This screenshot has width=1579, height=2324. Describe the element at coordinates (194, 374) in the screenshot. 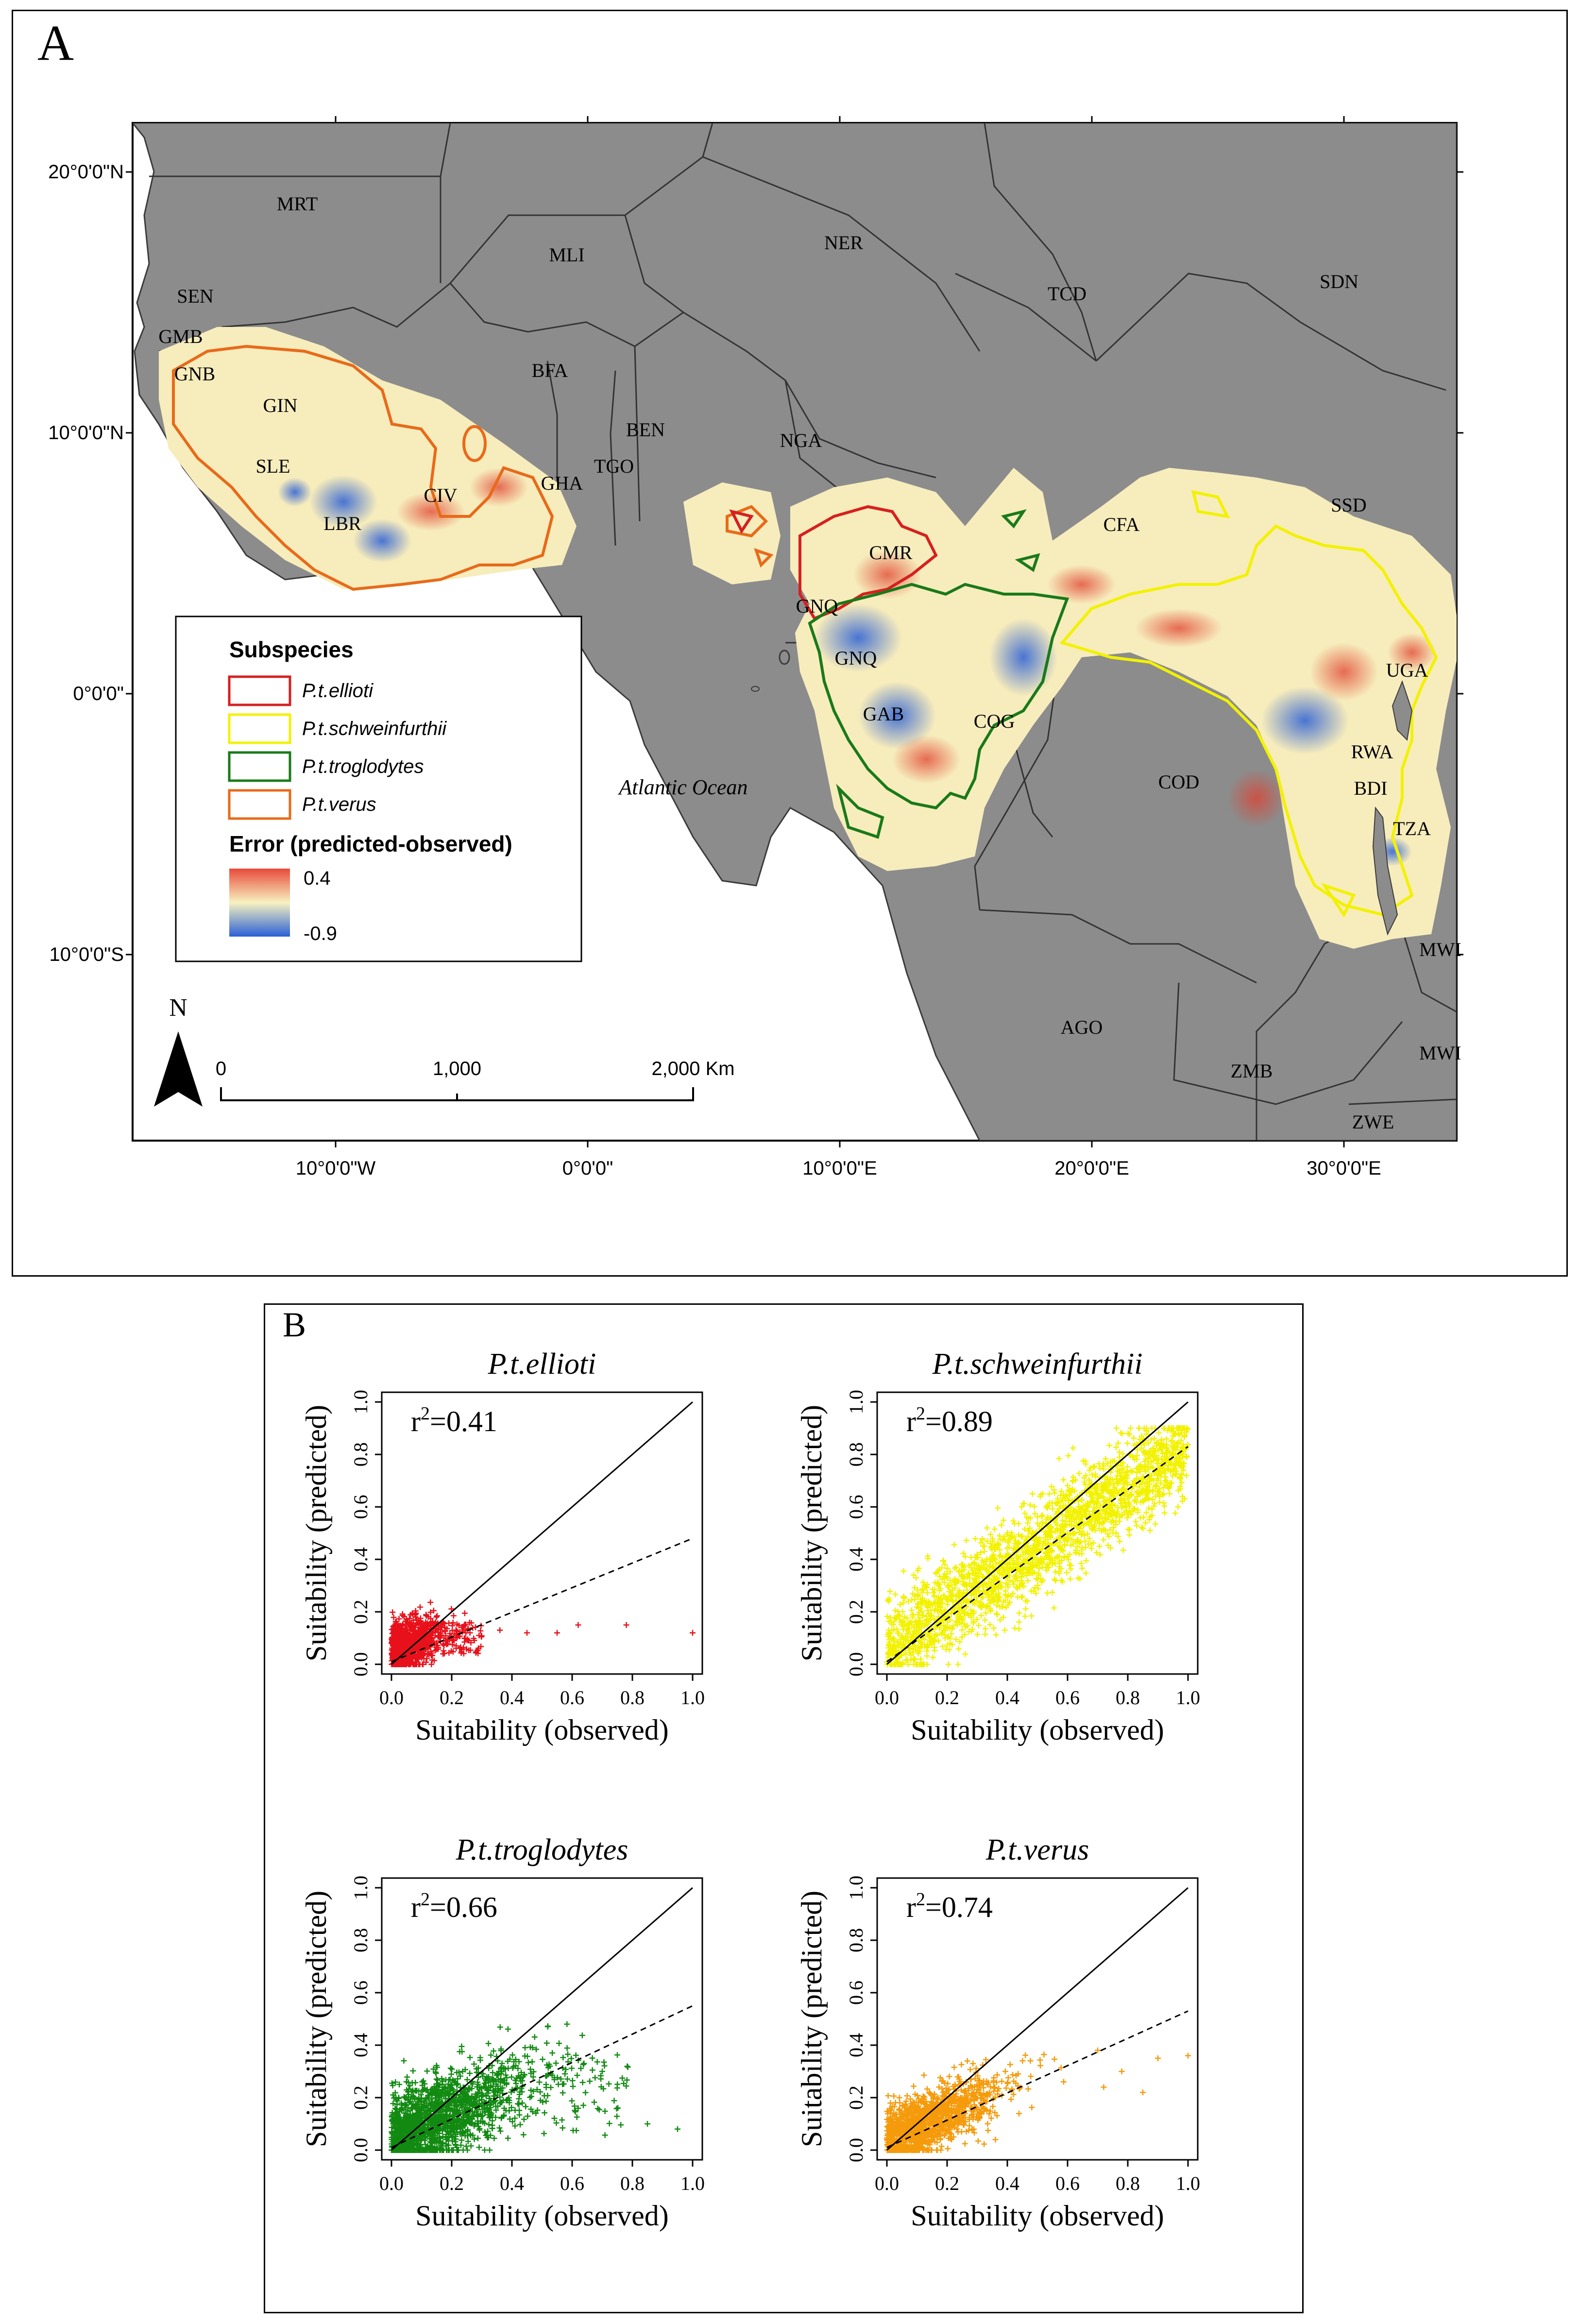

I see `country-label: GNB` at that location.